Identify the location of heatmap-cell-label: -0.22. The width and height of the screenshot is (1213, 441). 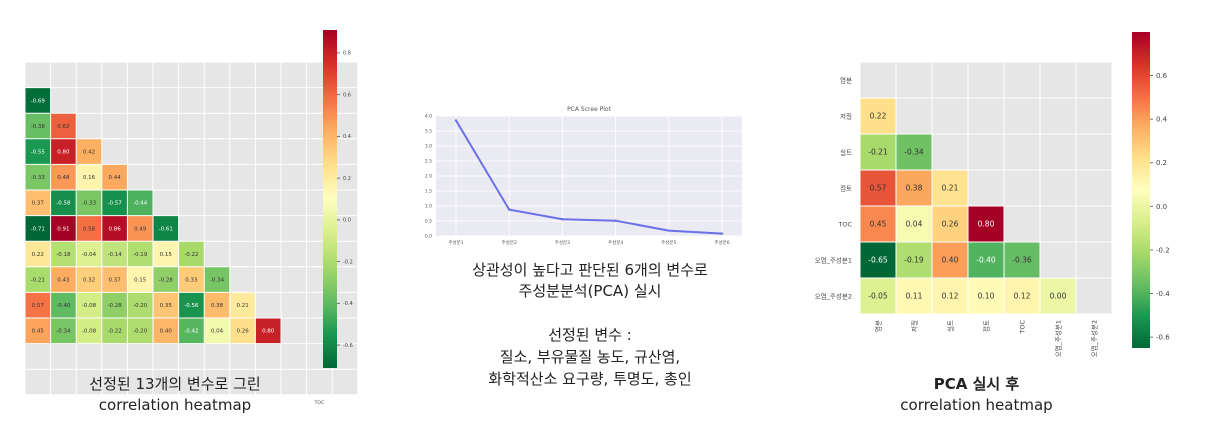
(114, 332).